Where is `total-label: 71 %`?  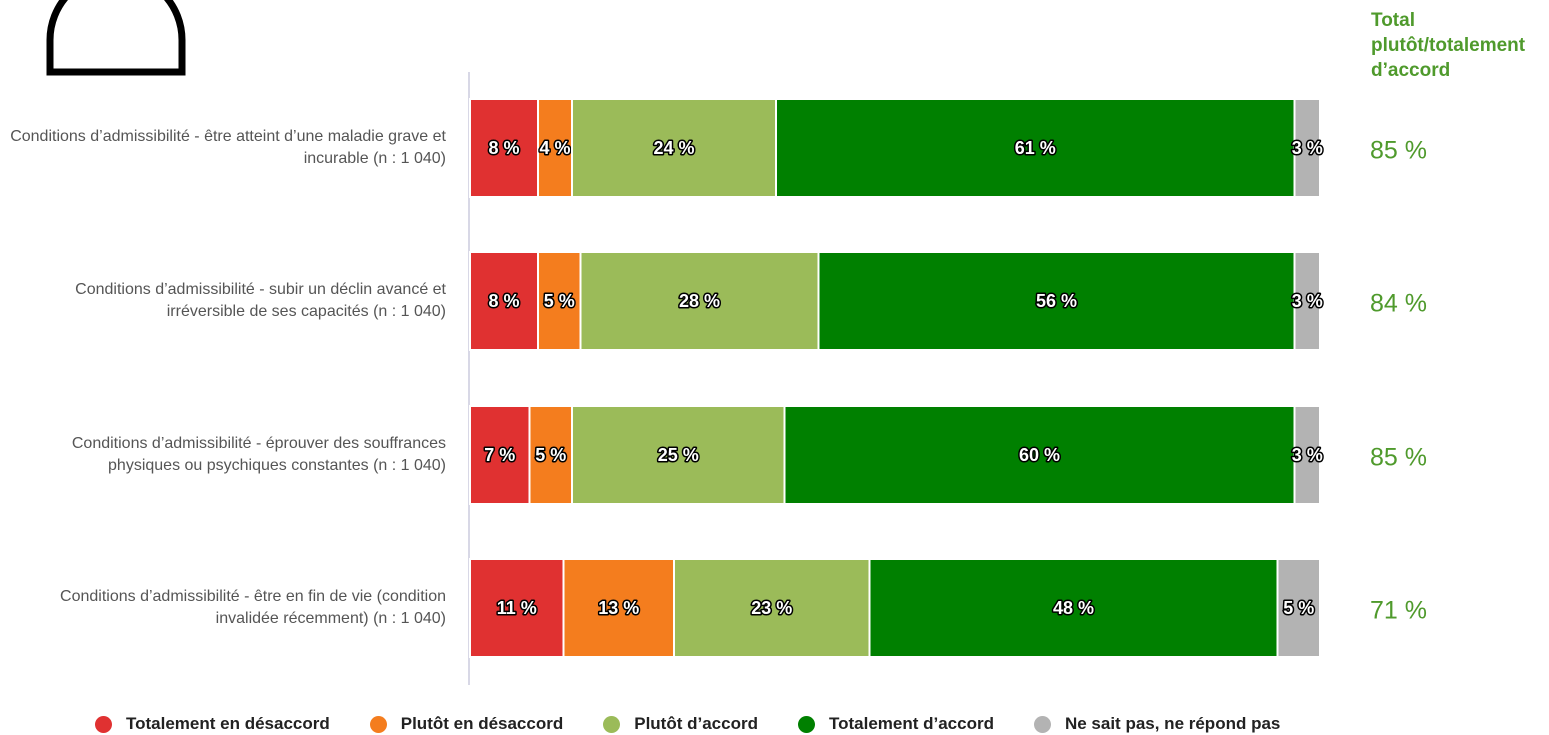
total-label: 71 % is located at coordinates (1398, 611).